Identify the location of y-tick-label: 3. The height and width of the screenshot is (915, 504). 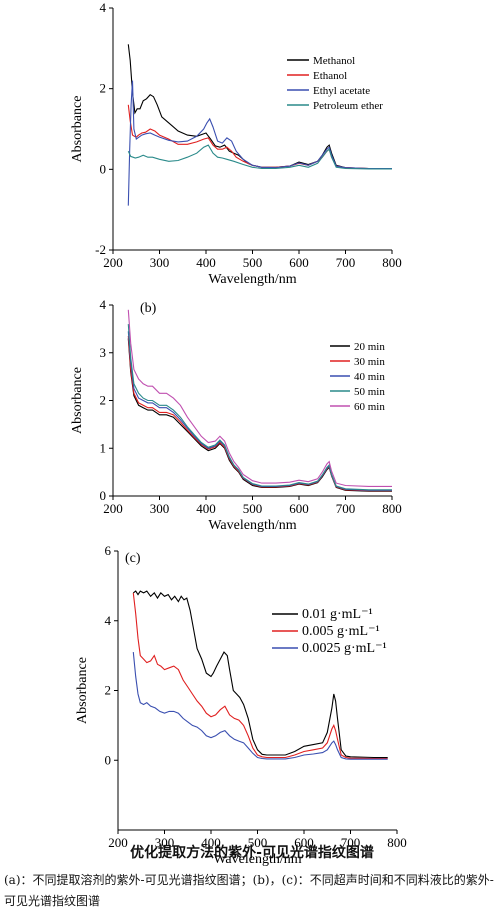
(103, 352).